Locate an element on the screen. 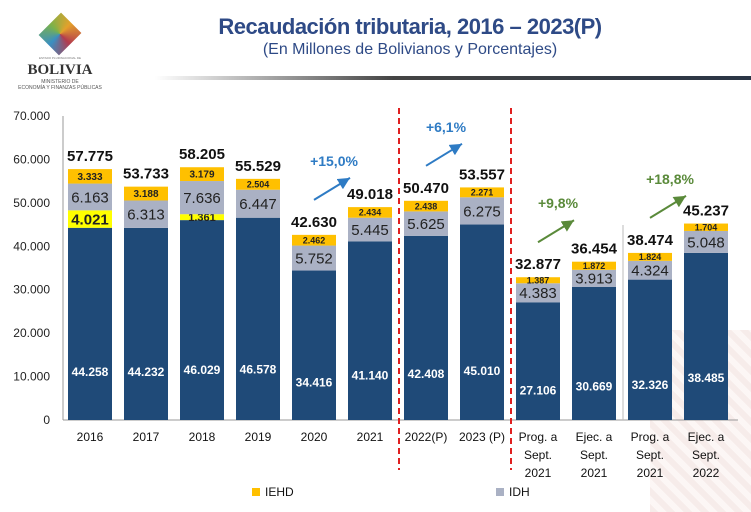 This screenshot has width=751, height=512. bar-total-label: 32.877 is located at coordinates (538, 264).